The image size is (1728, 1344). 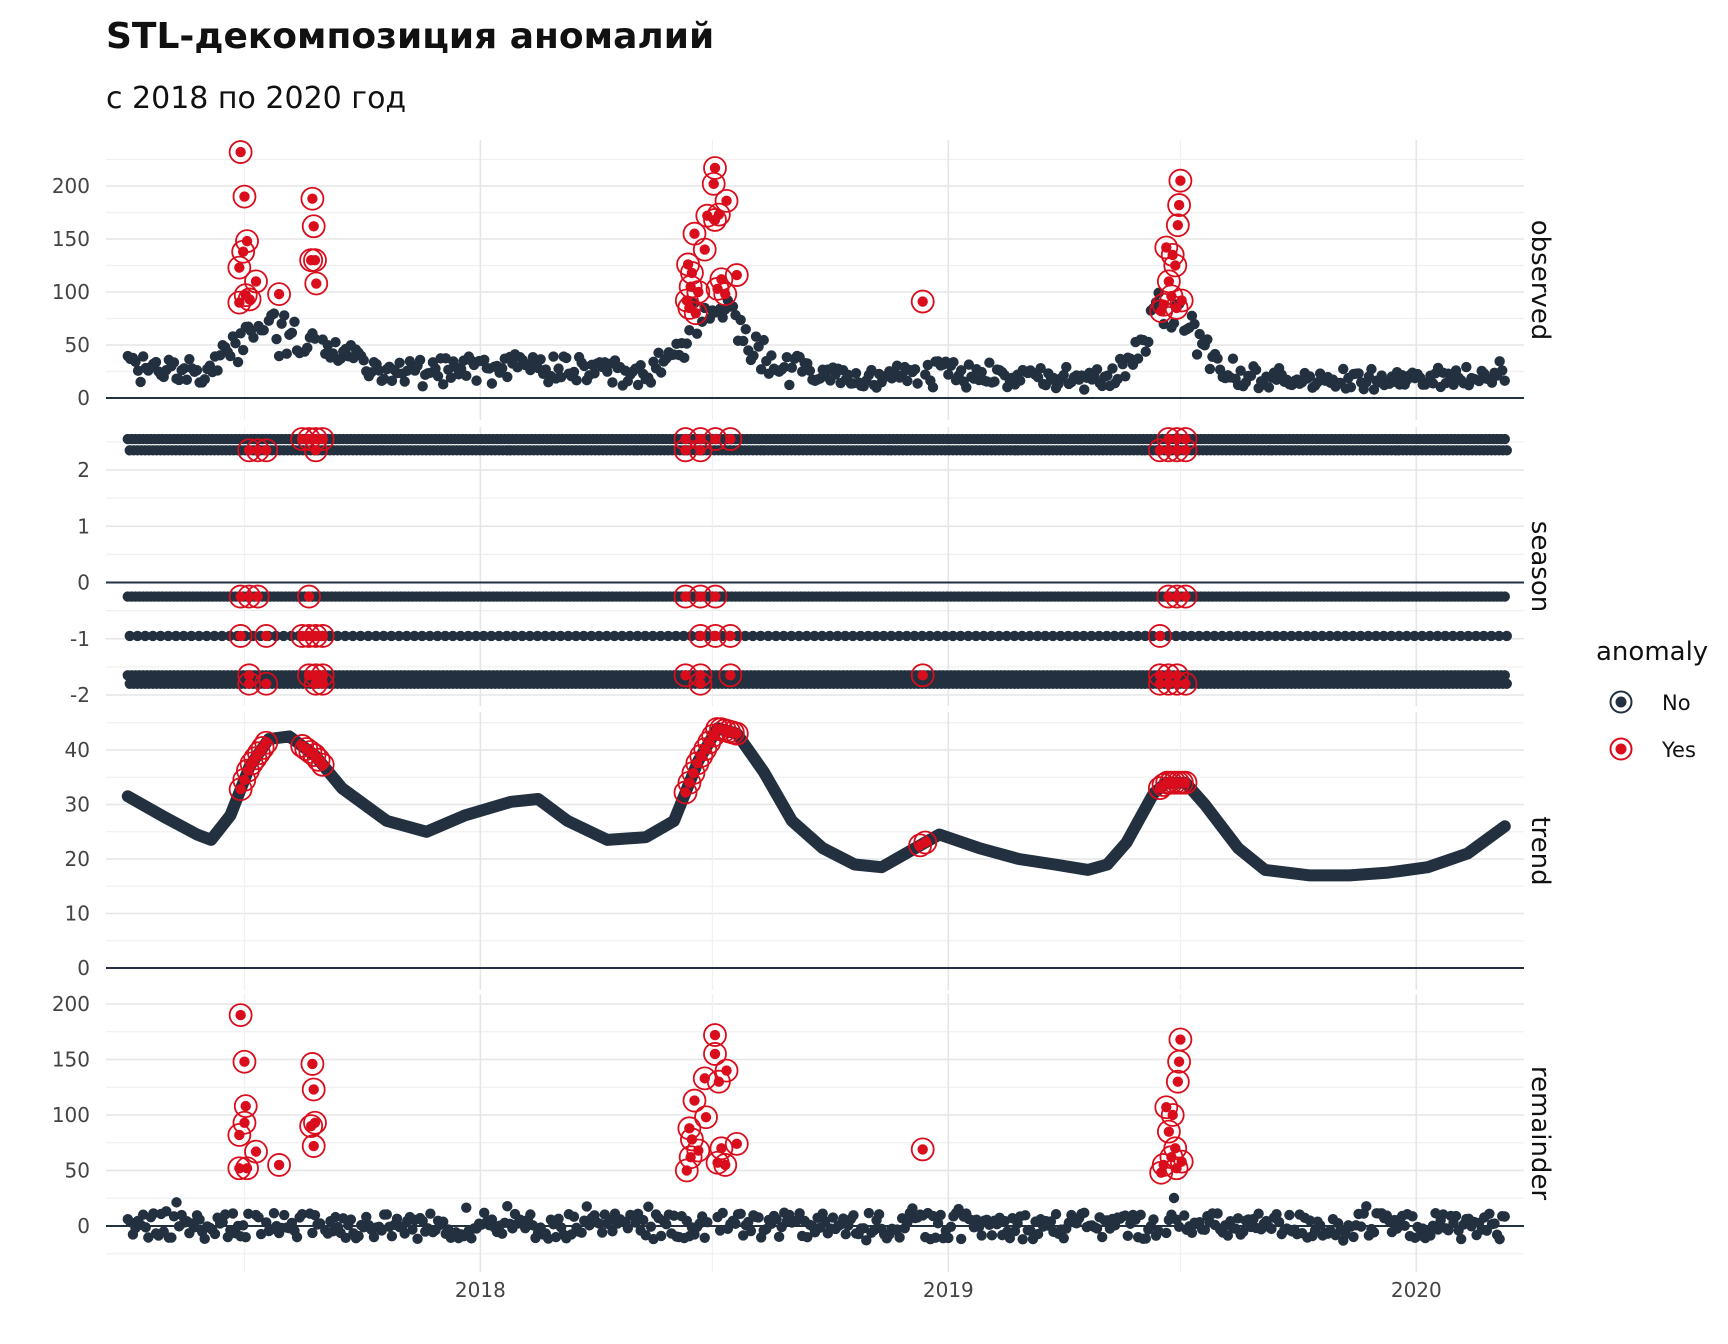 What do you see at coordinates (816, 1124) in the screenshot?
I see `marks-remainder` at bounding box center [816, 1124].